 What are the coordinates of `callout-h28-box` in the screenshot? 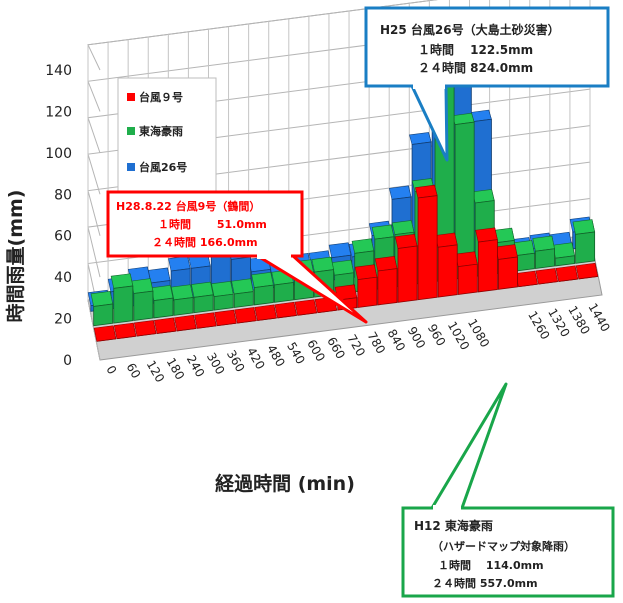 It's located at (205, 224).